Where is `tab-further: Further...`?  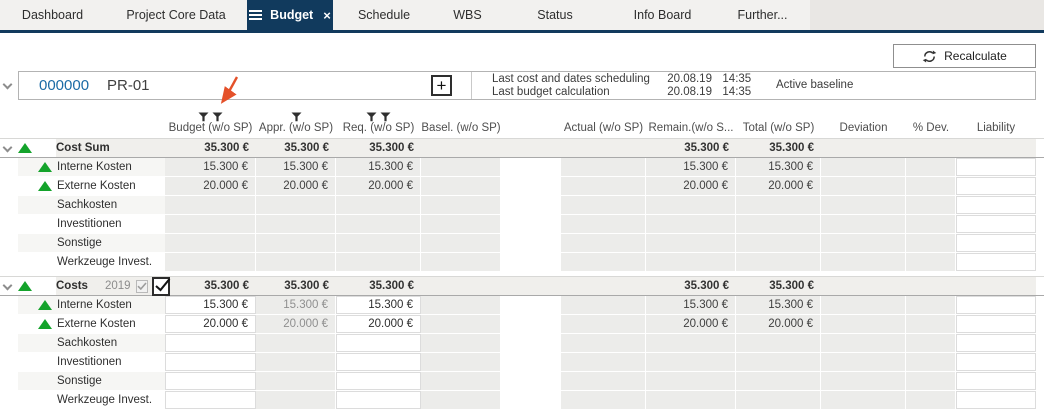
tab-further: Further... is located at coordinates (762, 15).